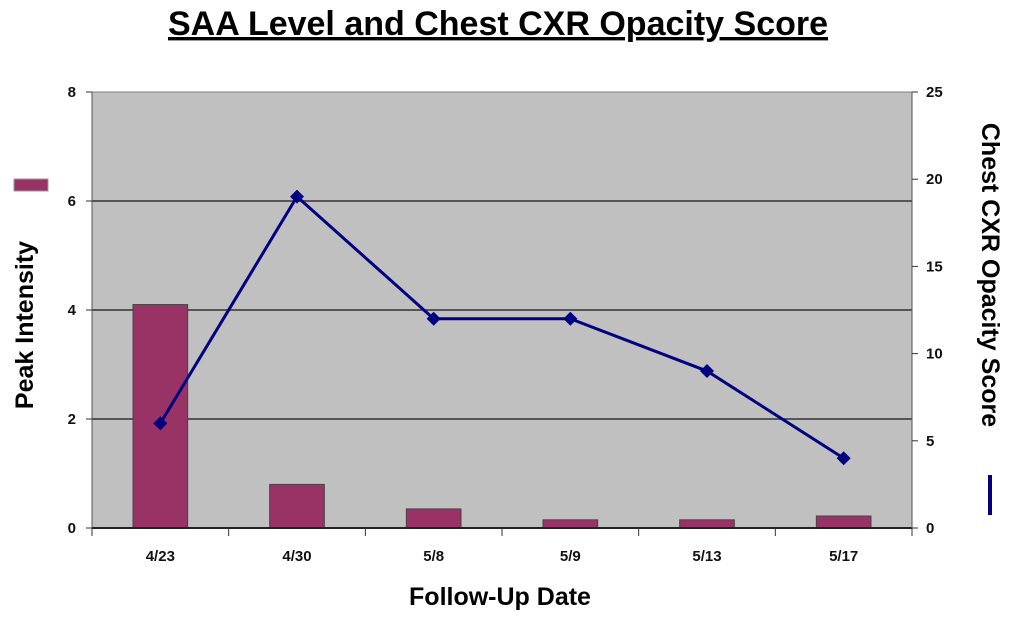 This screenshot has width=1012, height=624. Describe the element at coordinates (72, 310) in the screenshot. I see `y-tick-label: 4` at that location.